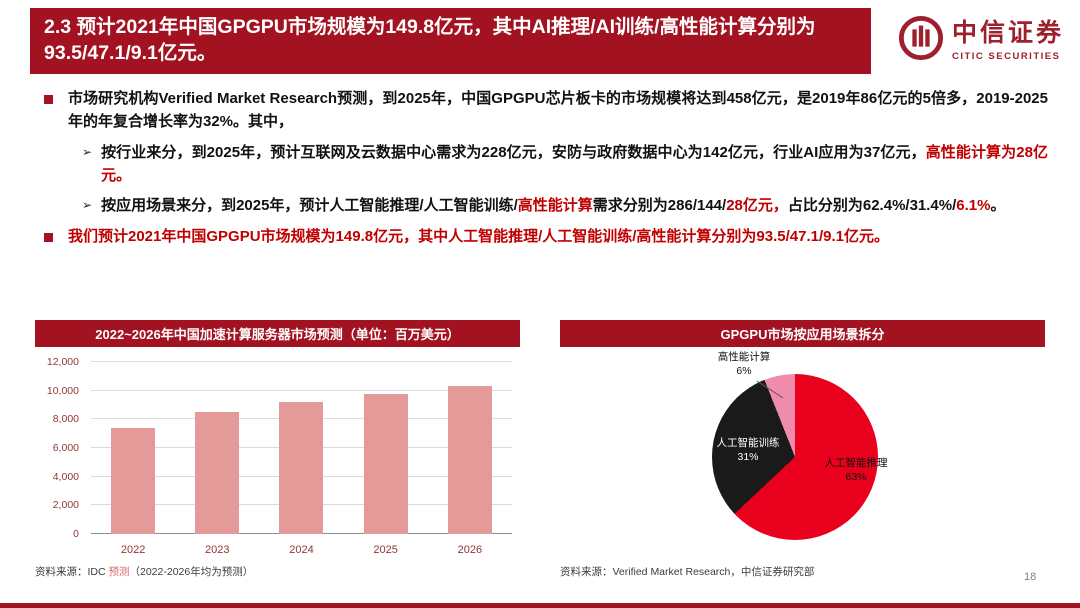 The height and width of the screenshot is (608, 1080). What do you see at coordinates (748, 450) in the screenshot?
I see `pie-label-train: 人工智能训练 31%` at bounding box center [748, 450].